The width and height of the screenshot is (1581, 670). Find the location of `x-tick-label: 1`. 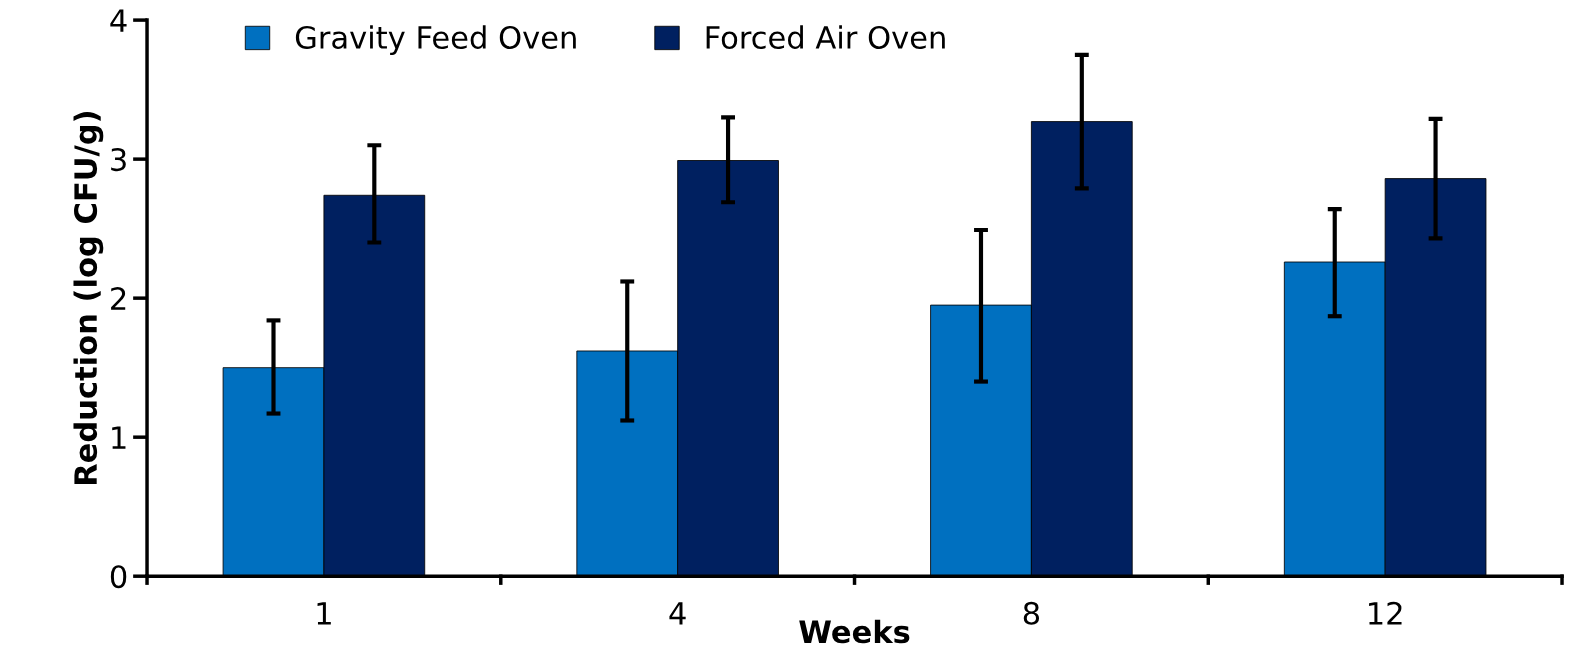

x-tick-label: 1 is located at coordinates (324, 613).